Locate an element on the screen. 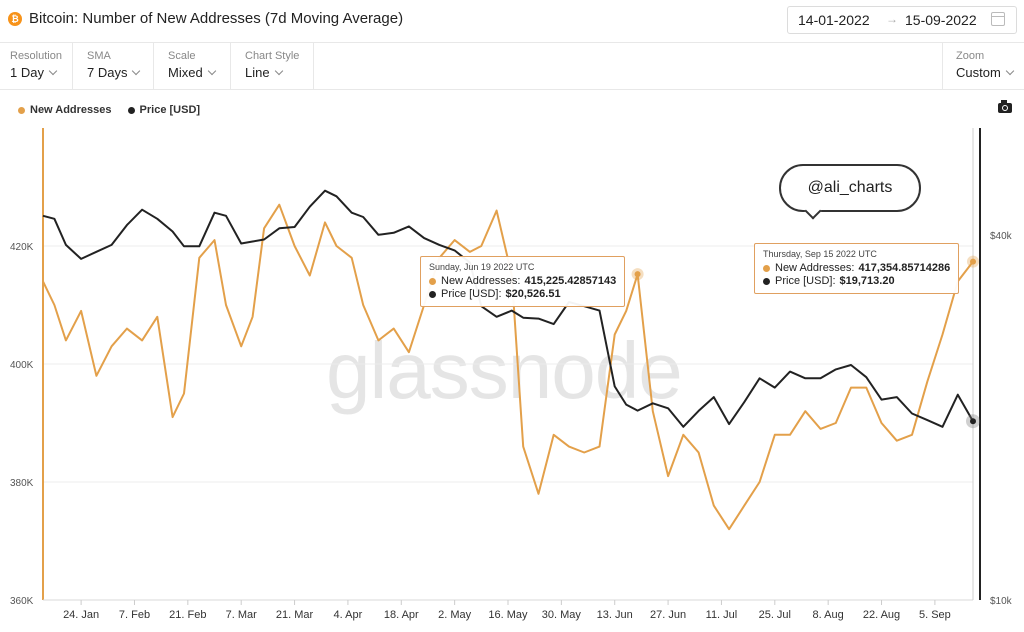  y-right-tick-label: $10k is located at coordinates (1001, 601).